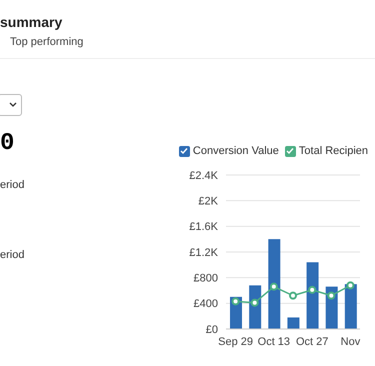  Describe the element at coordinates (236, 342) in the screenshot. I see `x-tick-label: Sep 29` at that location.